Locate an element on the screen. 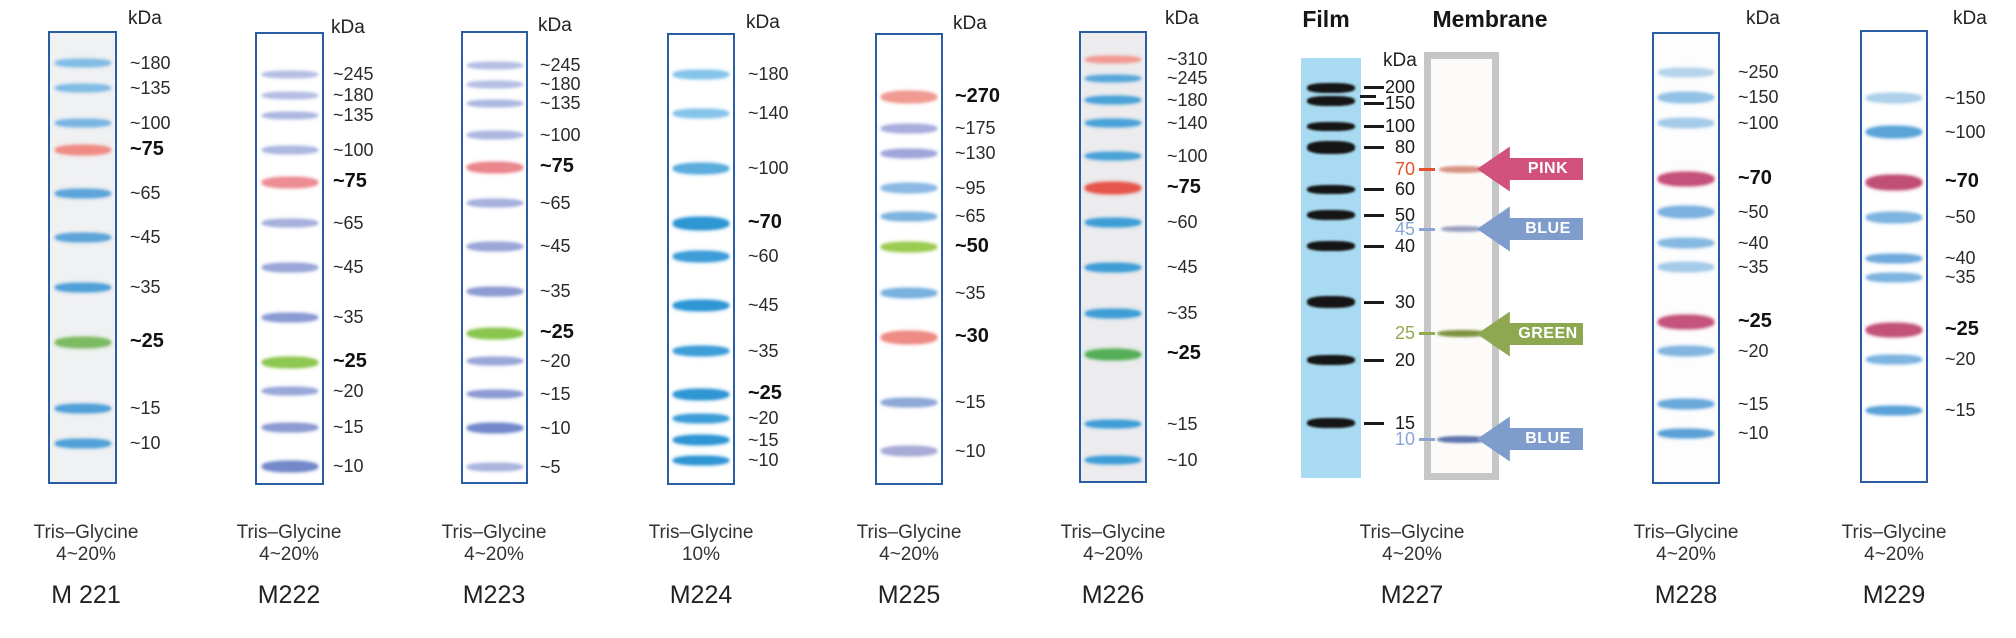  band-label: ~50 is located at coordinates (1960, 217).